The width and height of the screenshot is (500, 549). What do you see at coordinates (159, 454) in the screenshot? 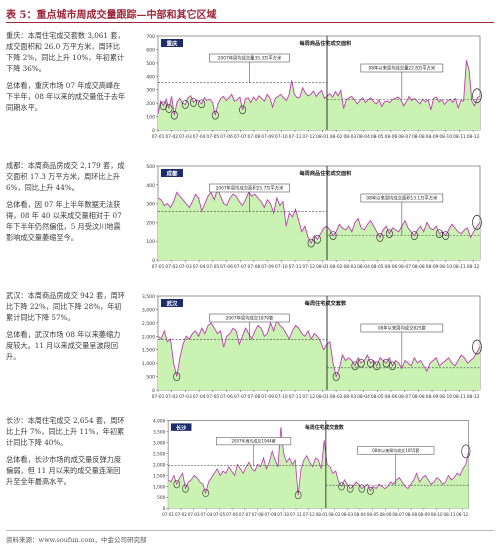
I see `y-tick-label: 2,500` at bounding box center [159, 454].